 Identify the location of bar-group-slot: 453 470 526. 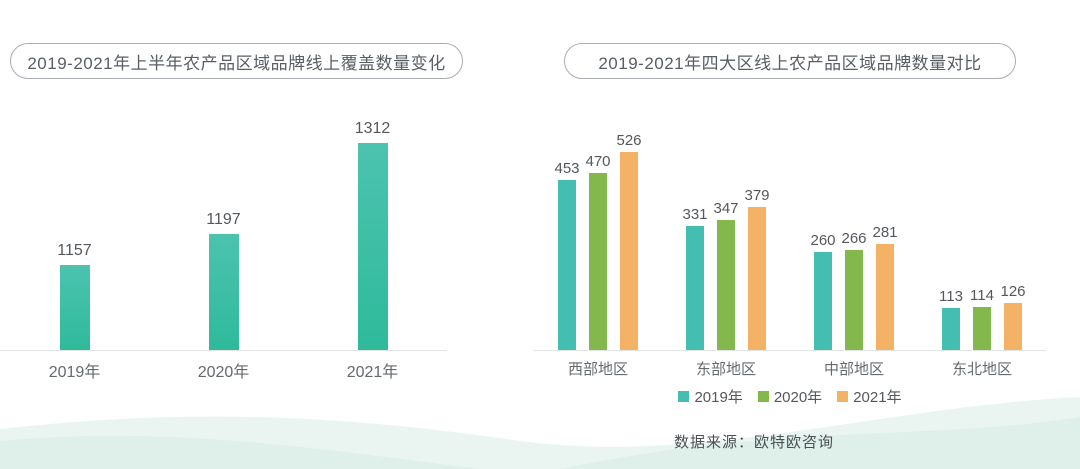
(598, 241).